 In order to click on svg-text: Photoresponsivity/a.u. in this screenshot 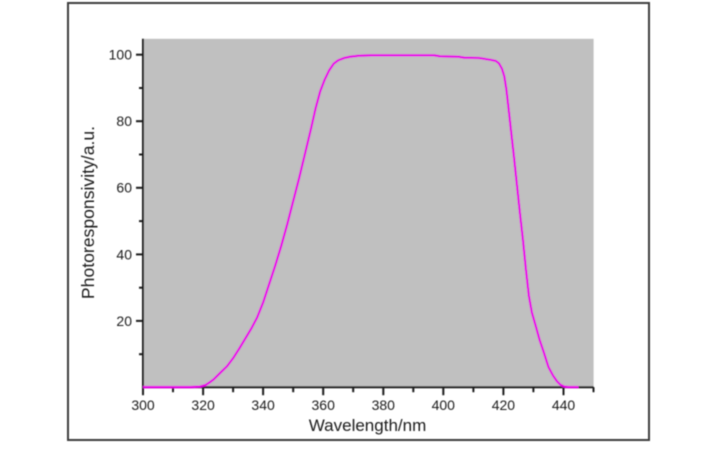, I will do `click(88, 212)`.